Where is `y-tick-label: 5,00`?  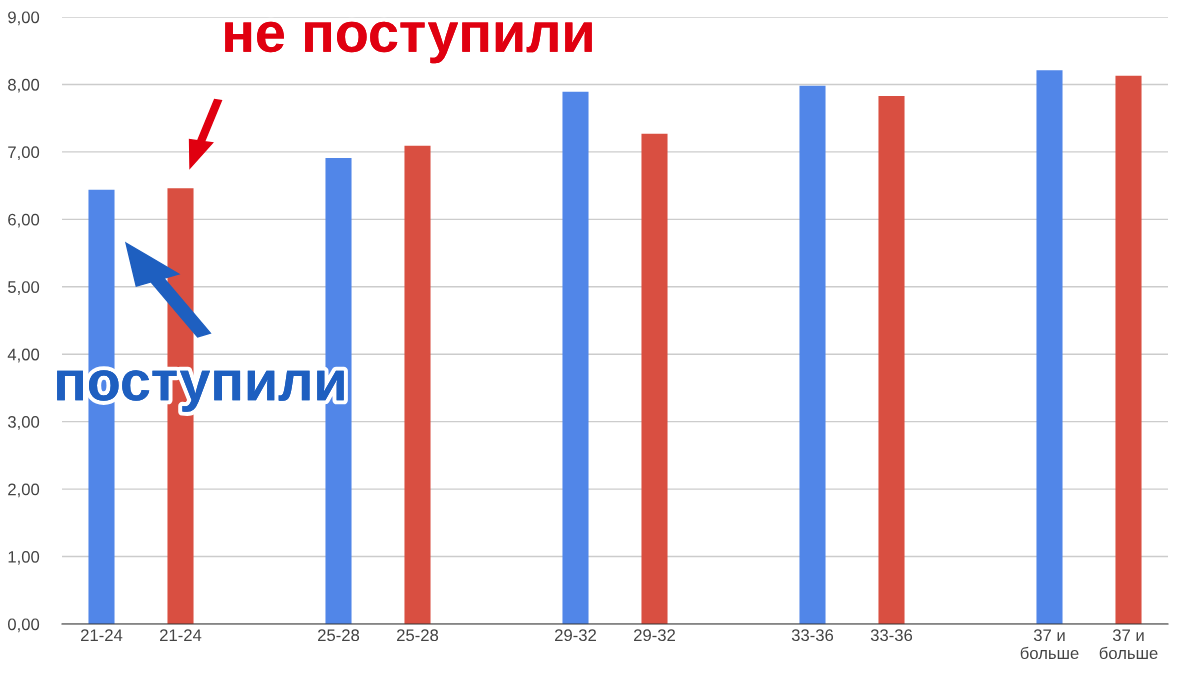
y-tick-label: 5,00 is located at coordinates (24, 288).